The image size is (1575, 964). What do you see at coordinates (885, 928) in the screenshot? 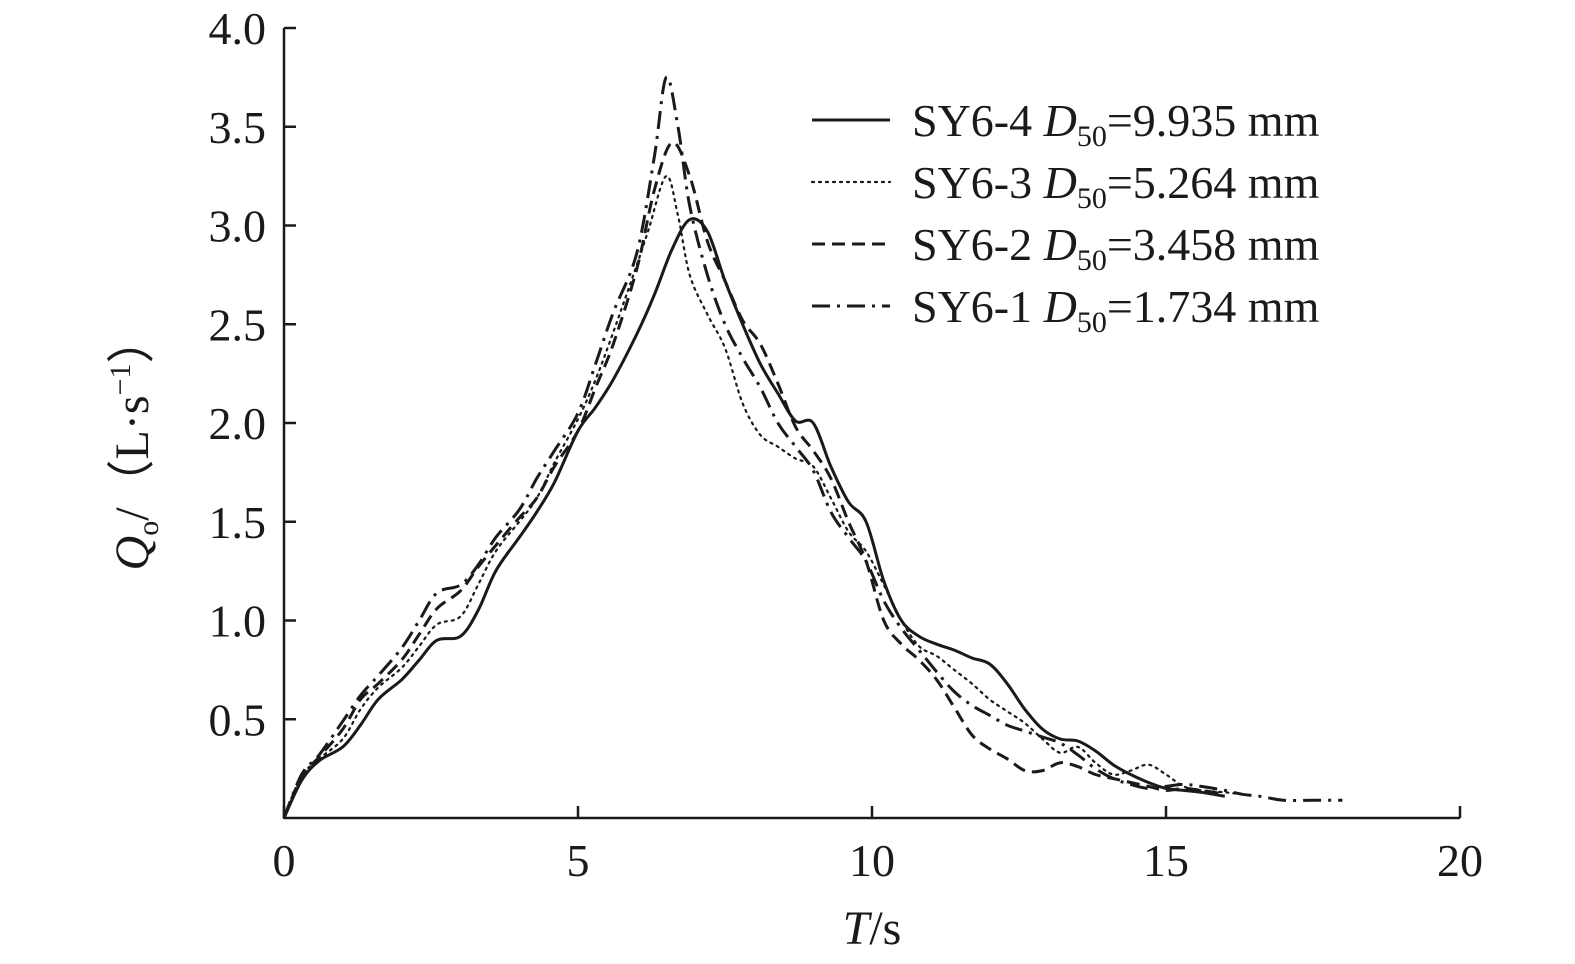
I see `x-axis-unit: /s` at bounding box center [885, 928].